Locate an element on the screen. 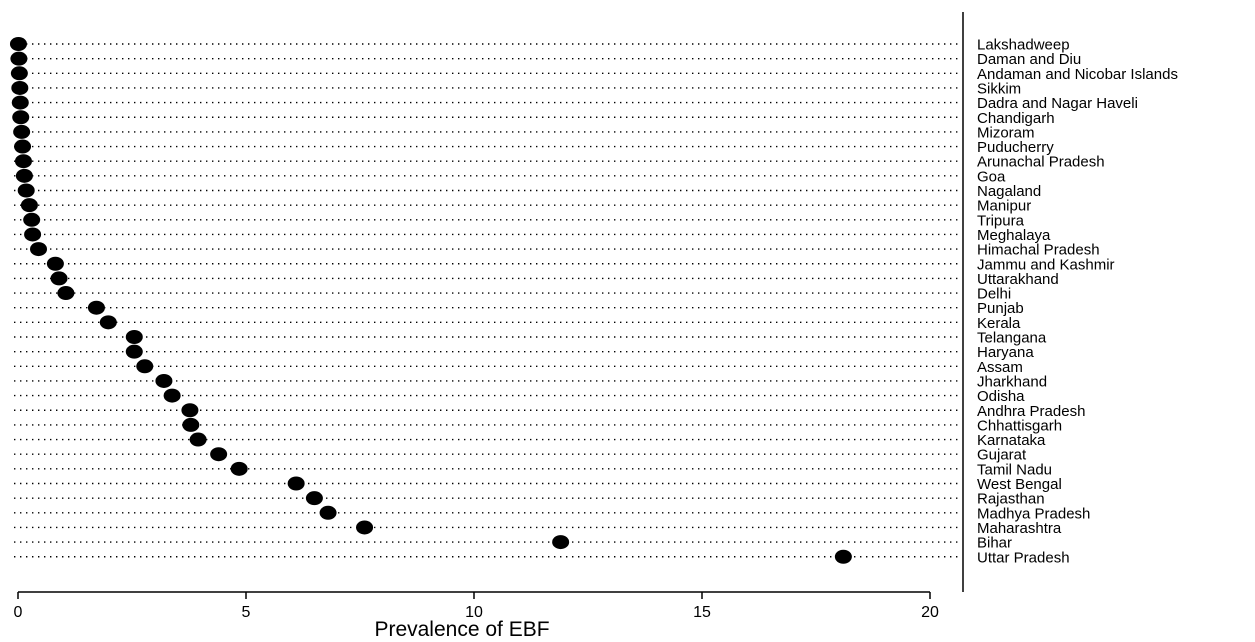  state-label: Maharashtra is located at coordinates (1019, 528).